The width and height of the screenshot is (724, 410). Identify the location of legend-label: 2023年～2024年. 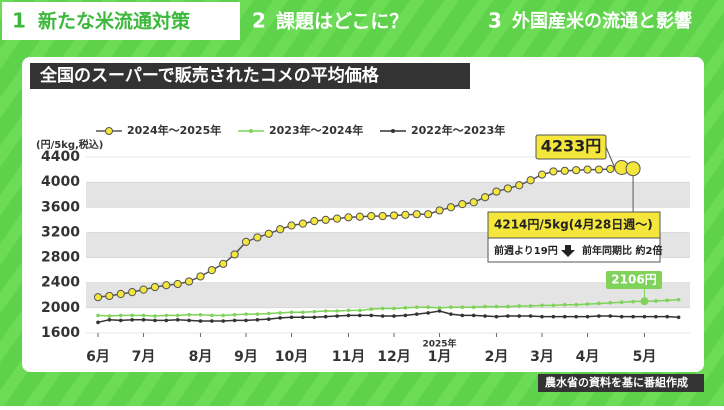
(316, 130).